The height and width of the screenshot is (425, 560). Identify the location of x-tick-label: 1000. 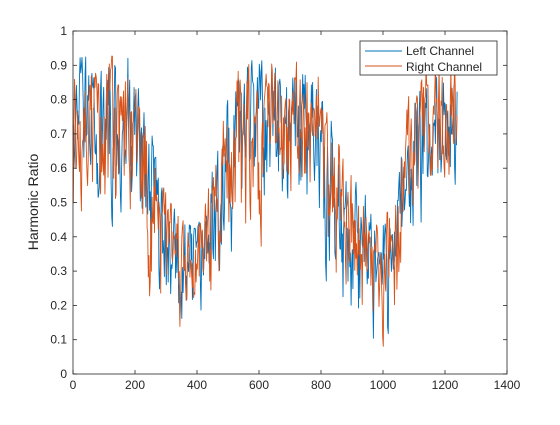
(383, 385).